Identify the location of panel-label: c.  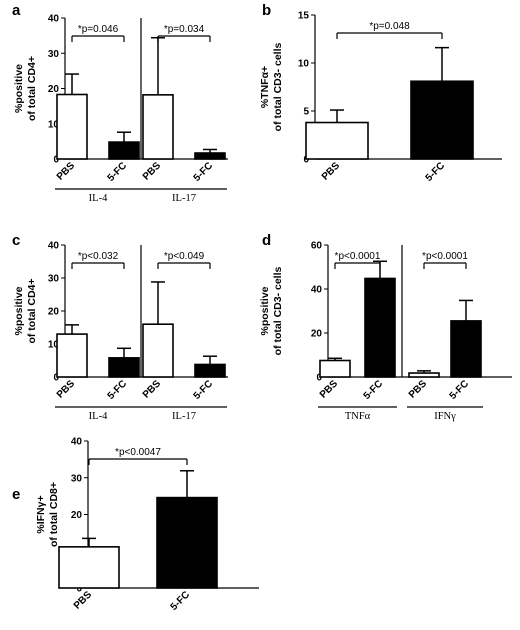
(16, 240).